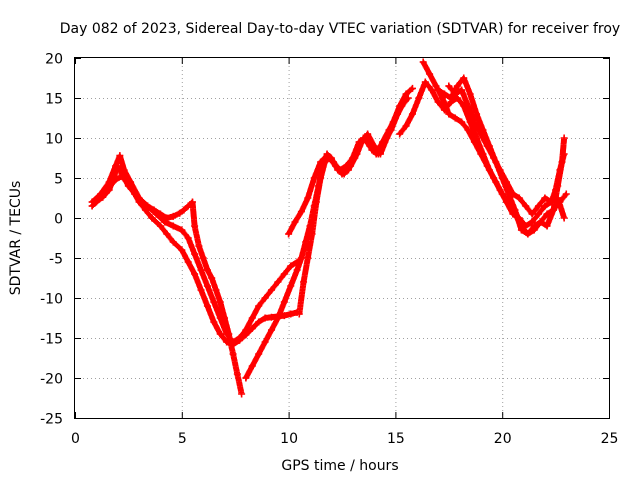 The width and height of the screenshot is (640, 480). Describe the element at coordinates (503, 439) in the screenshot. I see `x-tick-label: 20` at that location.